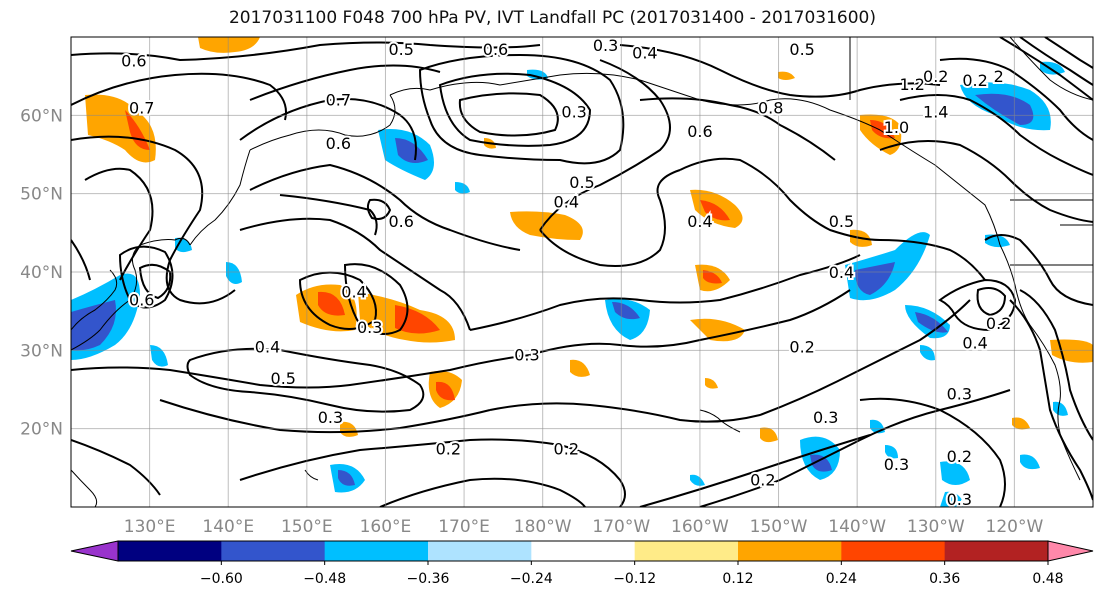 This screenshot has width=1105, height=601. What do you see at coordinates (935, 111) in the screenshot?
I see `contour-label: 1.4` at bounding box center [935, 111].